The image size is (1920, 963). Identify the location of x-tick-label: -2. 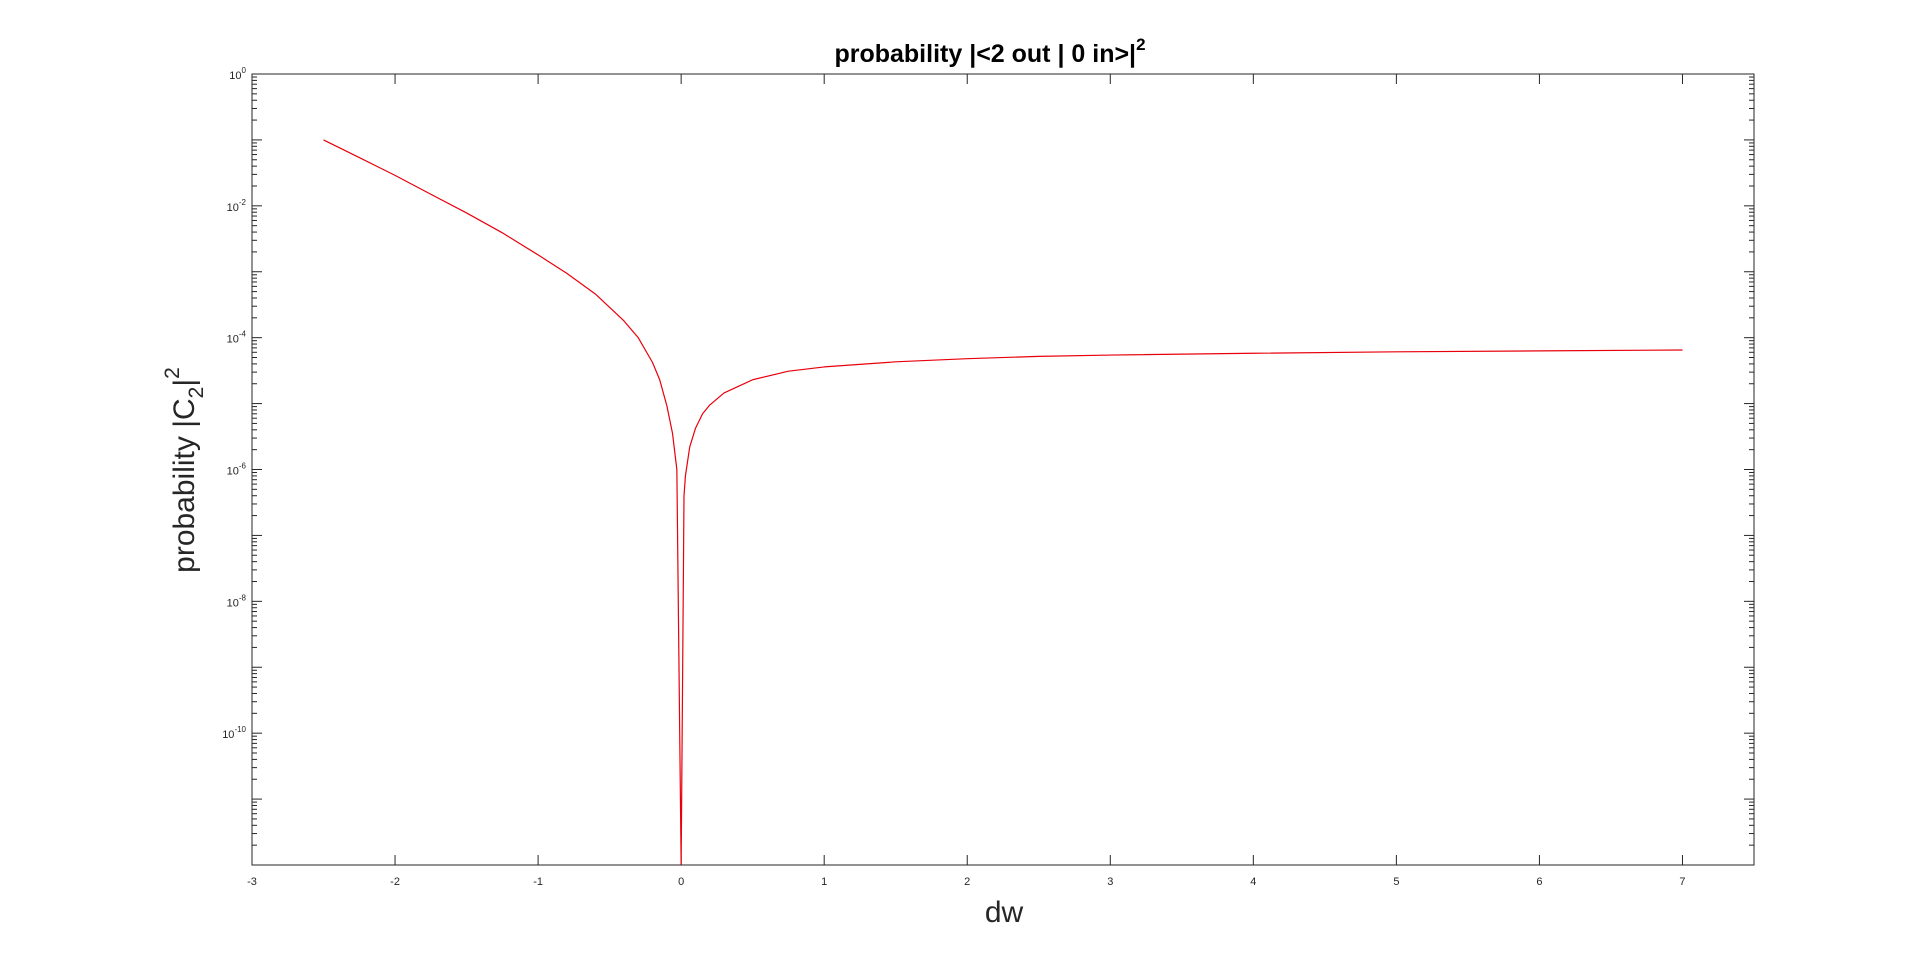
(395, 882).